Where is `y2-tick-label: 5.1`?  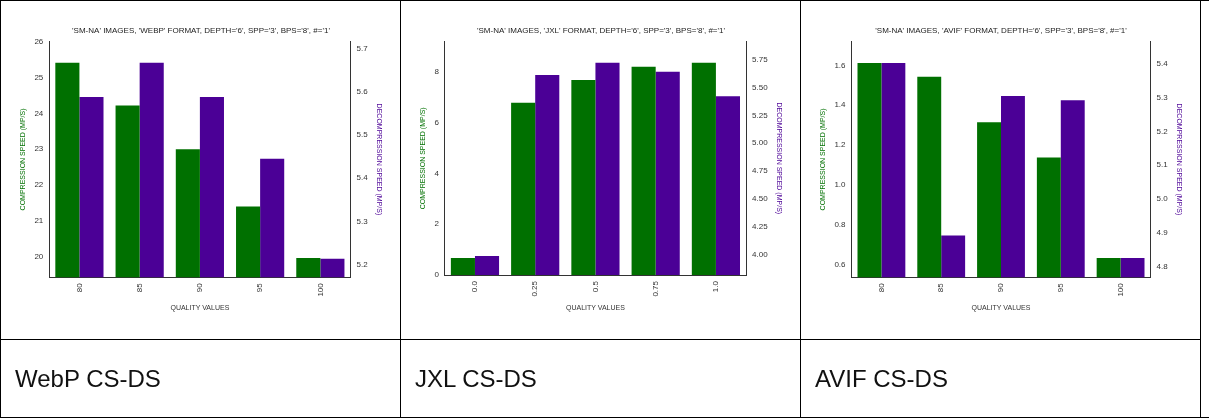
y2-tick-label: 5.1 is located at coordinates (1161, 165).